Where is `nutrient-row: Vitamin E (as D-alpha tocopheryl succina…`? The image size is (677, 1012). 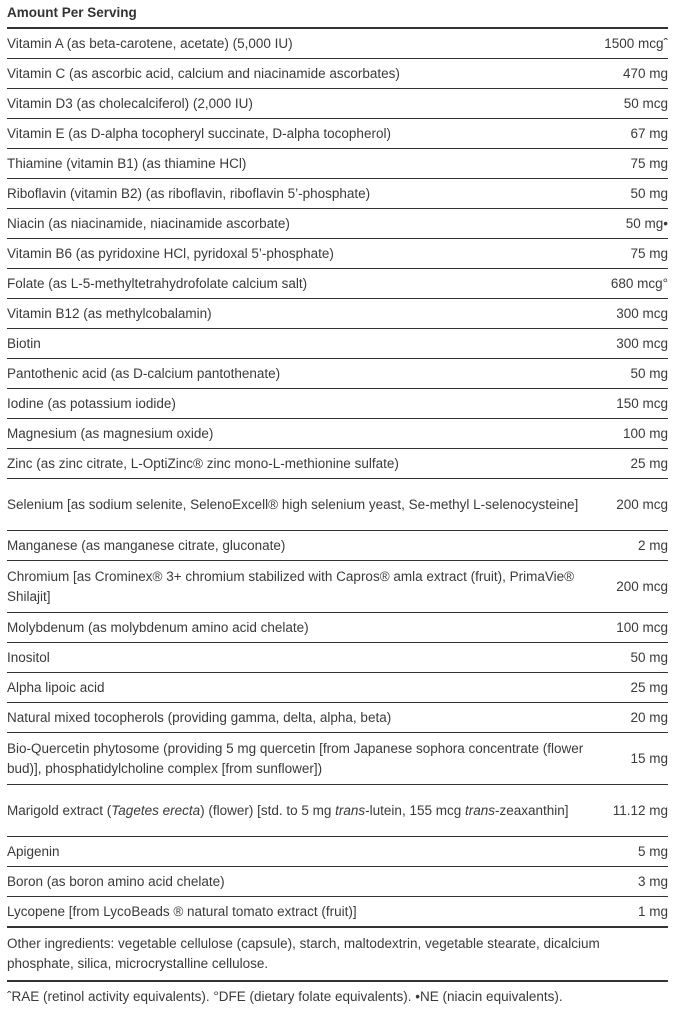
nutrient-row: Vitamin E (as D-alpha tocopheryl succina… is located at coordinates (337, 134).